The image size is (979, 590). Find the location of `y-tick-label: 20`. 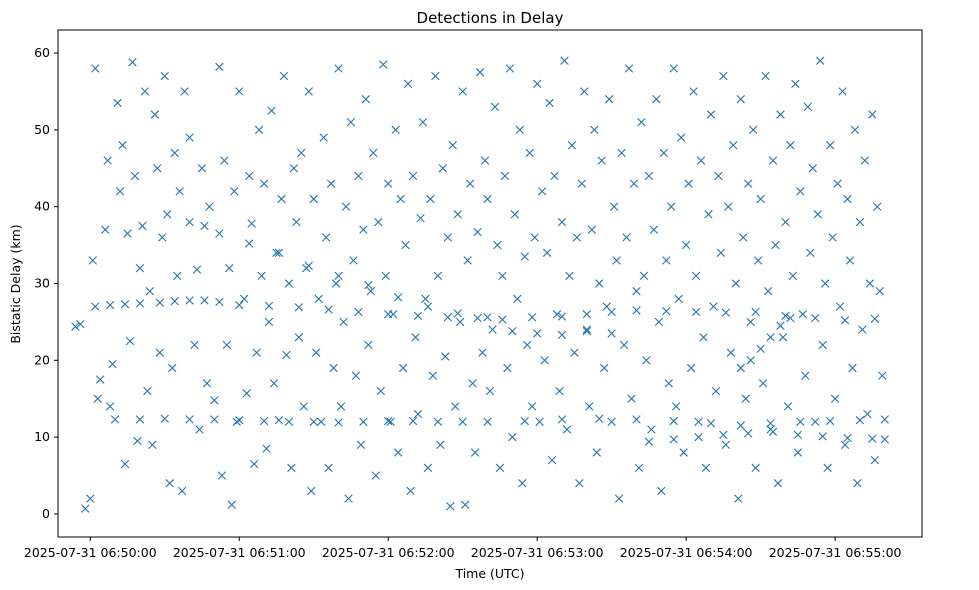

y-tick-label: 20 is located at coordinates (42, 359).